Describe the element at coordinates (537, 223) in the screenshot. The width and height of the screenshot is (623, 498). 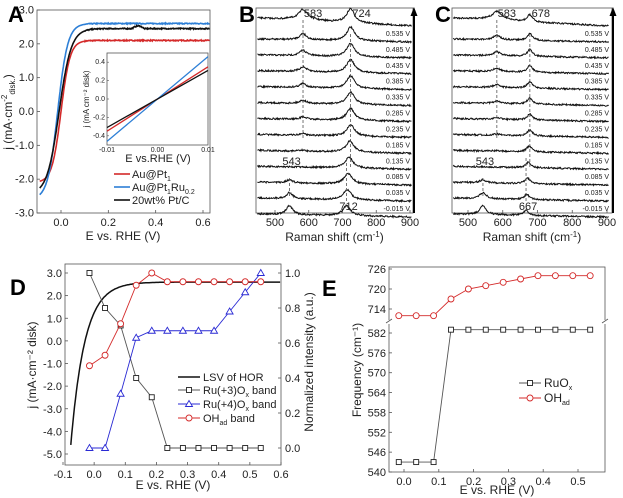
I see `panel-c-xtick-label: 700` at that location.